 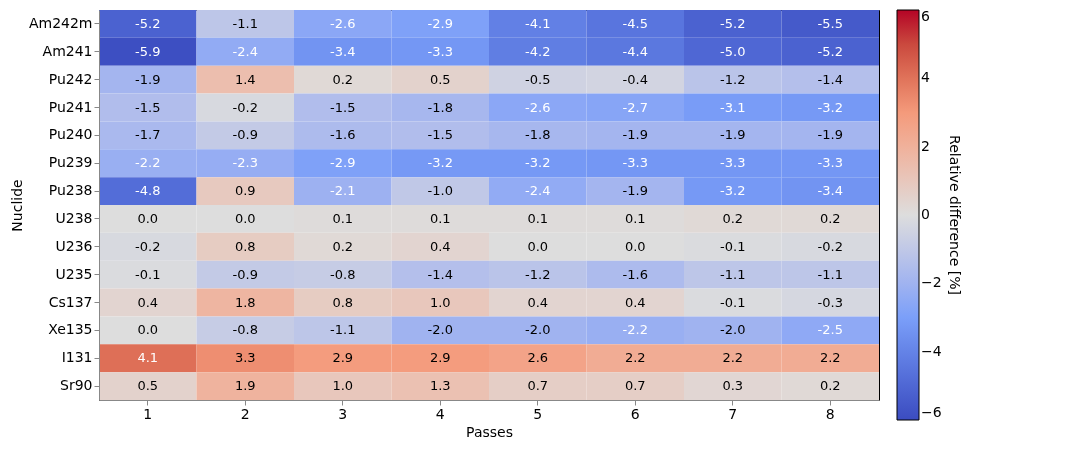 I want to click on y-tick-label: Xe135, so click(x=70, y=329).